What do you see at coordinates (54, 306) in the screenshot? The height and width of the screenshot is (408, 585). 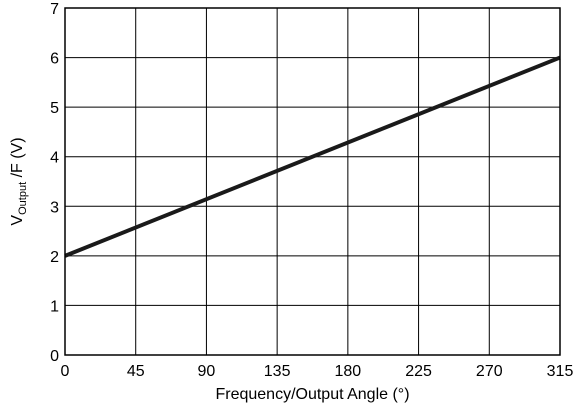 I see `y-tick-label: 1` at bounding box center [54, 306].